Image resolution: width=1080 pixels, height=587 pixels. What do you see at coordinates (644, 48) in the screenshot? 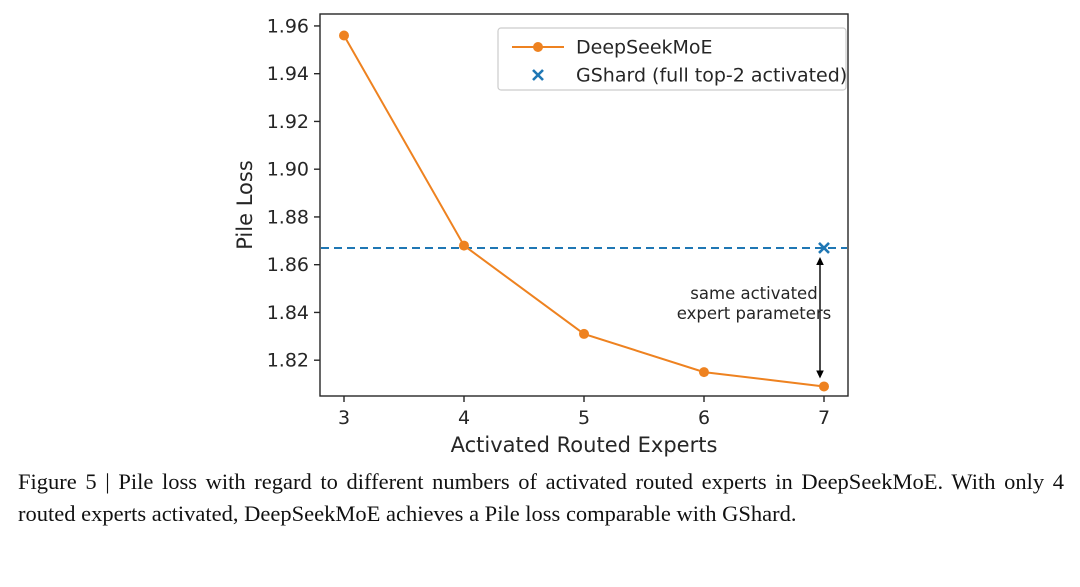
I see `legend-label-deepseekmoe: DeepSeekMoE` at bounding box center [644, 48].